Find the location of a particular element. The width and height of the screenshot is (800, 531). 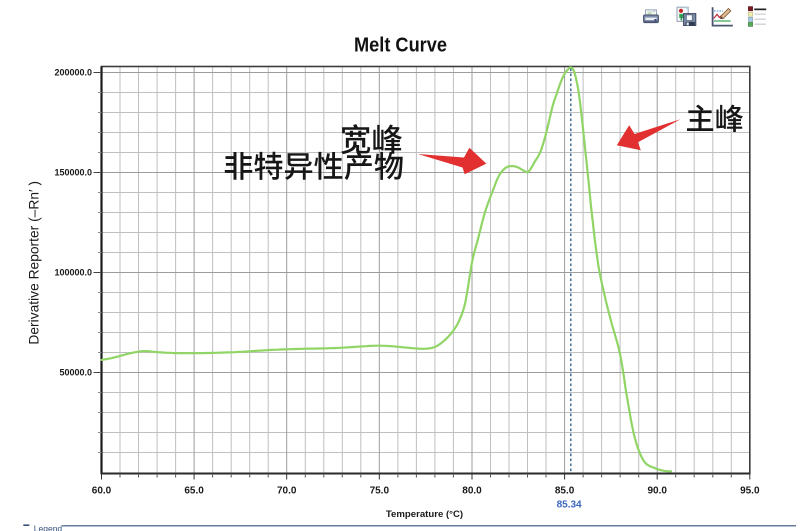

svg-text: Legend is located at coordinates (48, 527).